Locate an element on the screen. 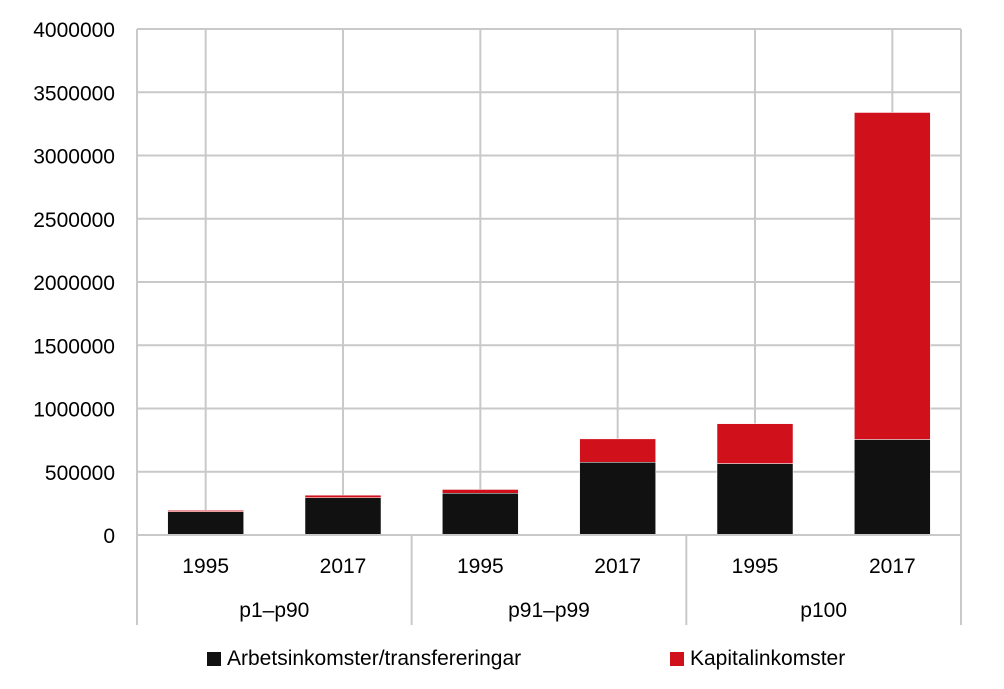  x-axis-group-labels: p1–p90 p91–p99 p100 is located at coordinates (543, 610).